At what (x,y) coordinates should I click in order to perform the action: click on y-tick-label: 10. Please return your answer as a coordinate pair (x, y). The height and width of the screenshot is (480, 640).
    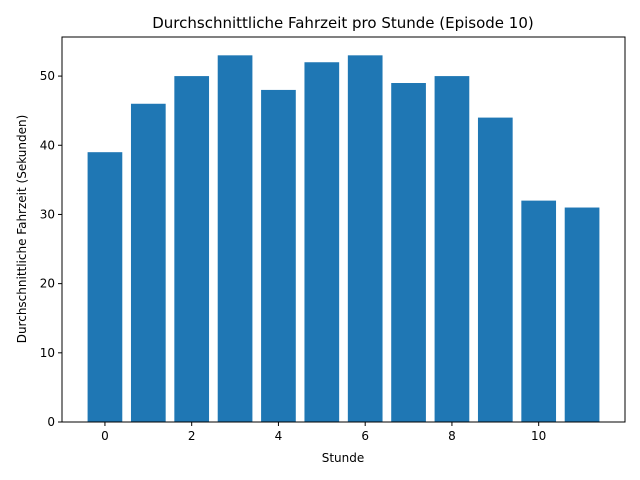
    Looking at the image, I should click on (47, 353).